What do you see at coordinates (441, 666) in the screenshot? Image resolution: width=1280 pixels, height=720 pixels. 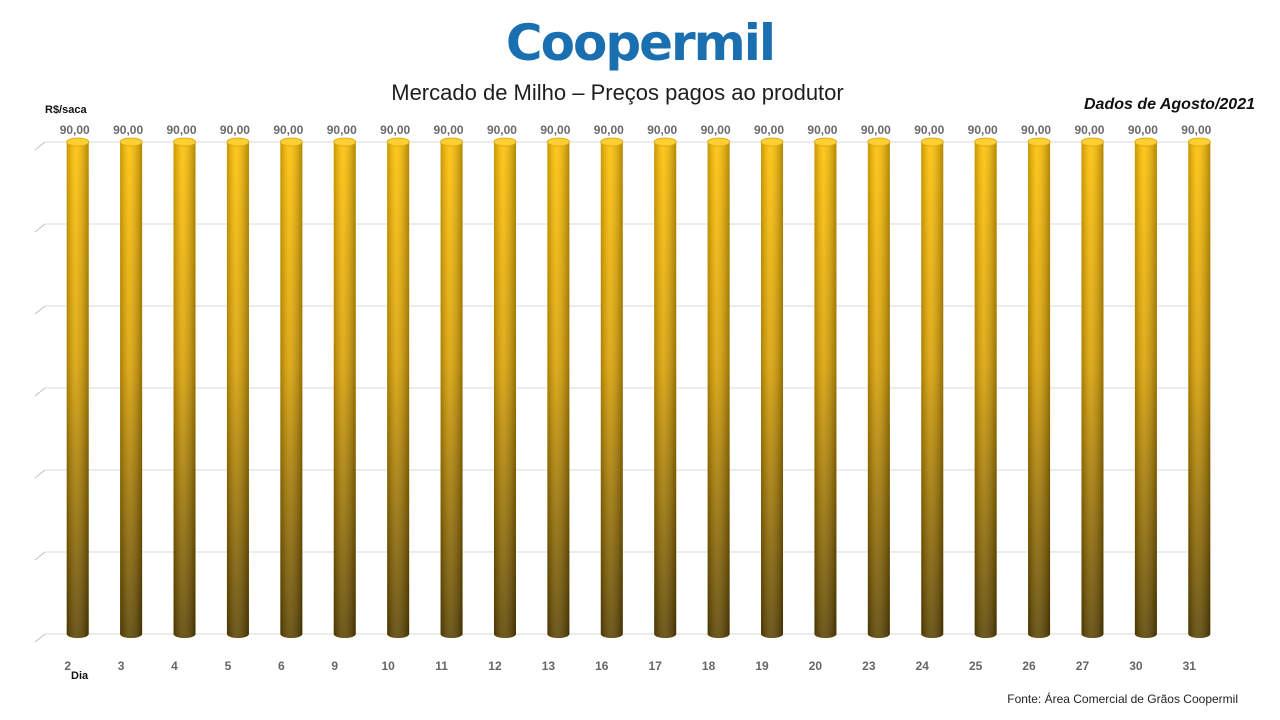 I see `x-tick-label: 11` at bounding box center [441, 666].